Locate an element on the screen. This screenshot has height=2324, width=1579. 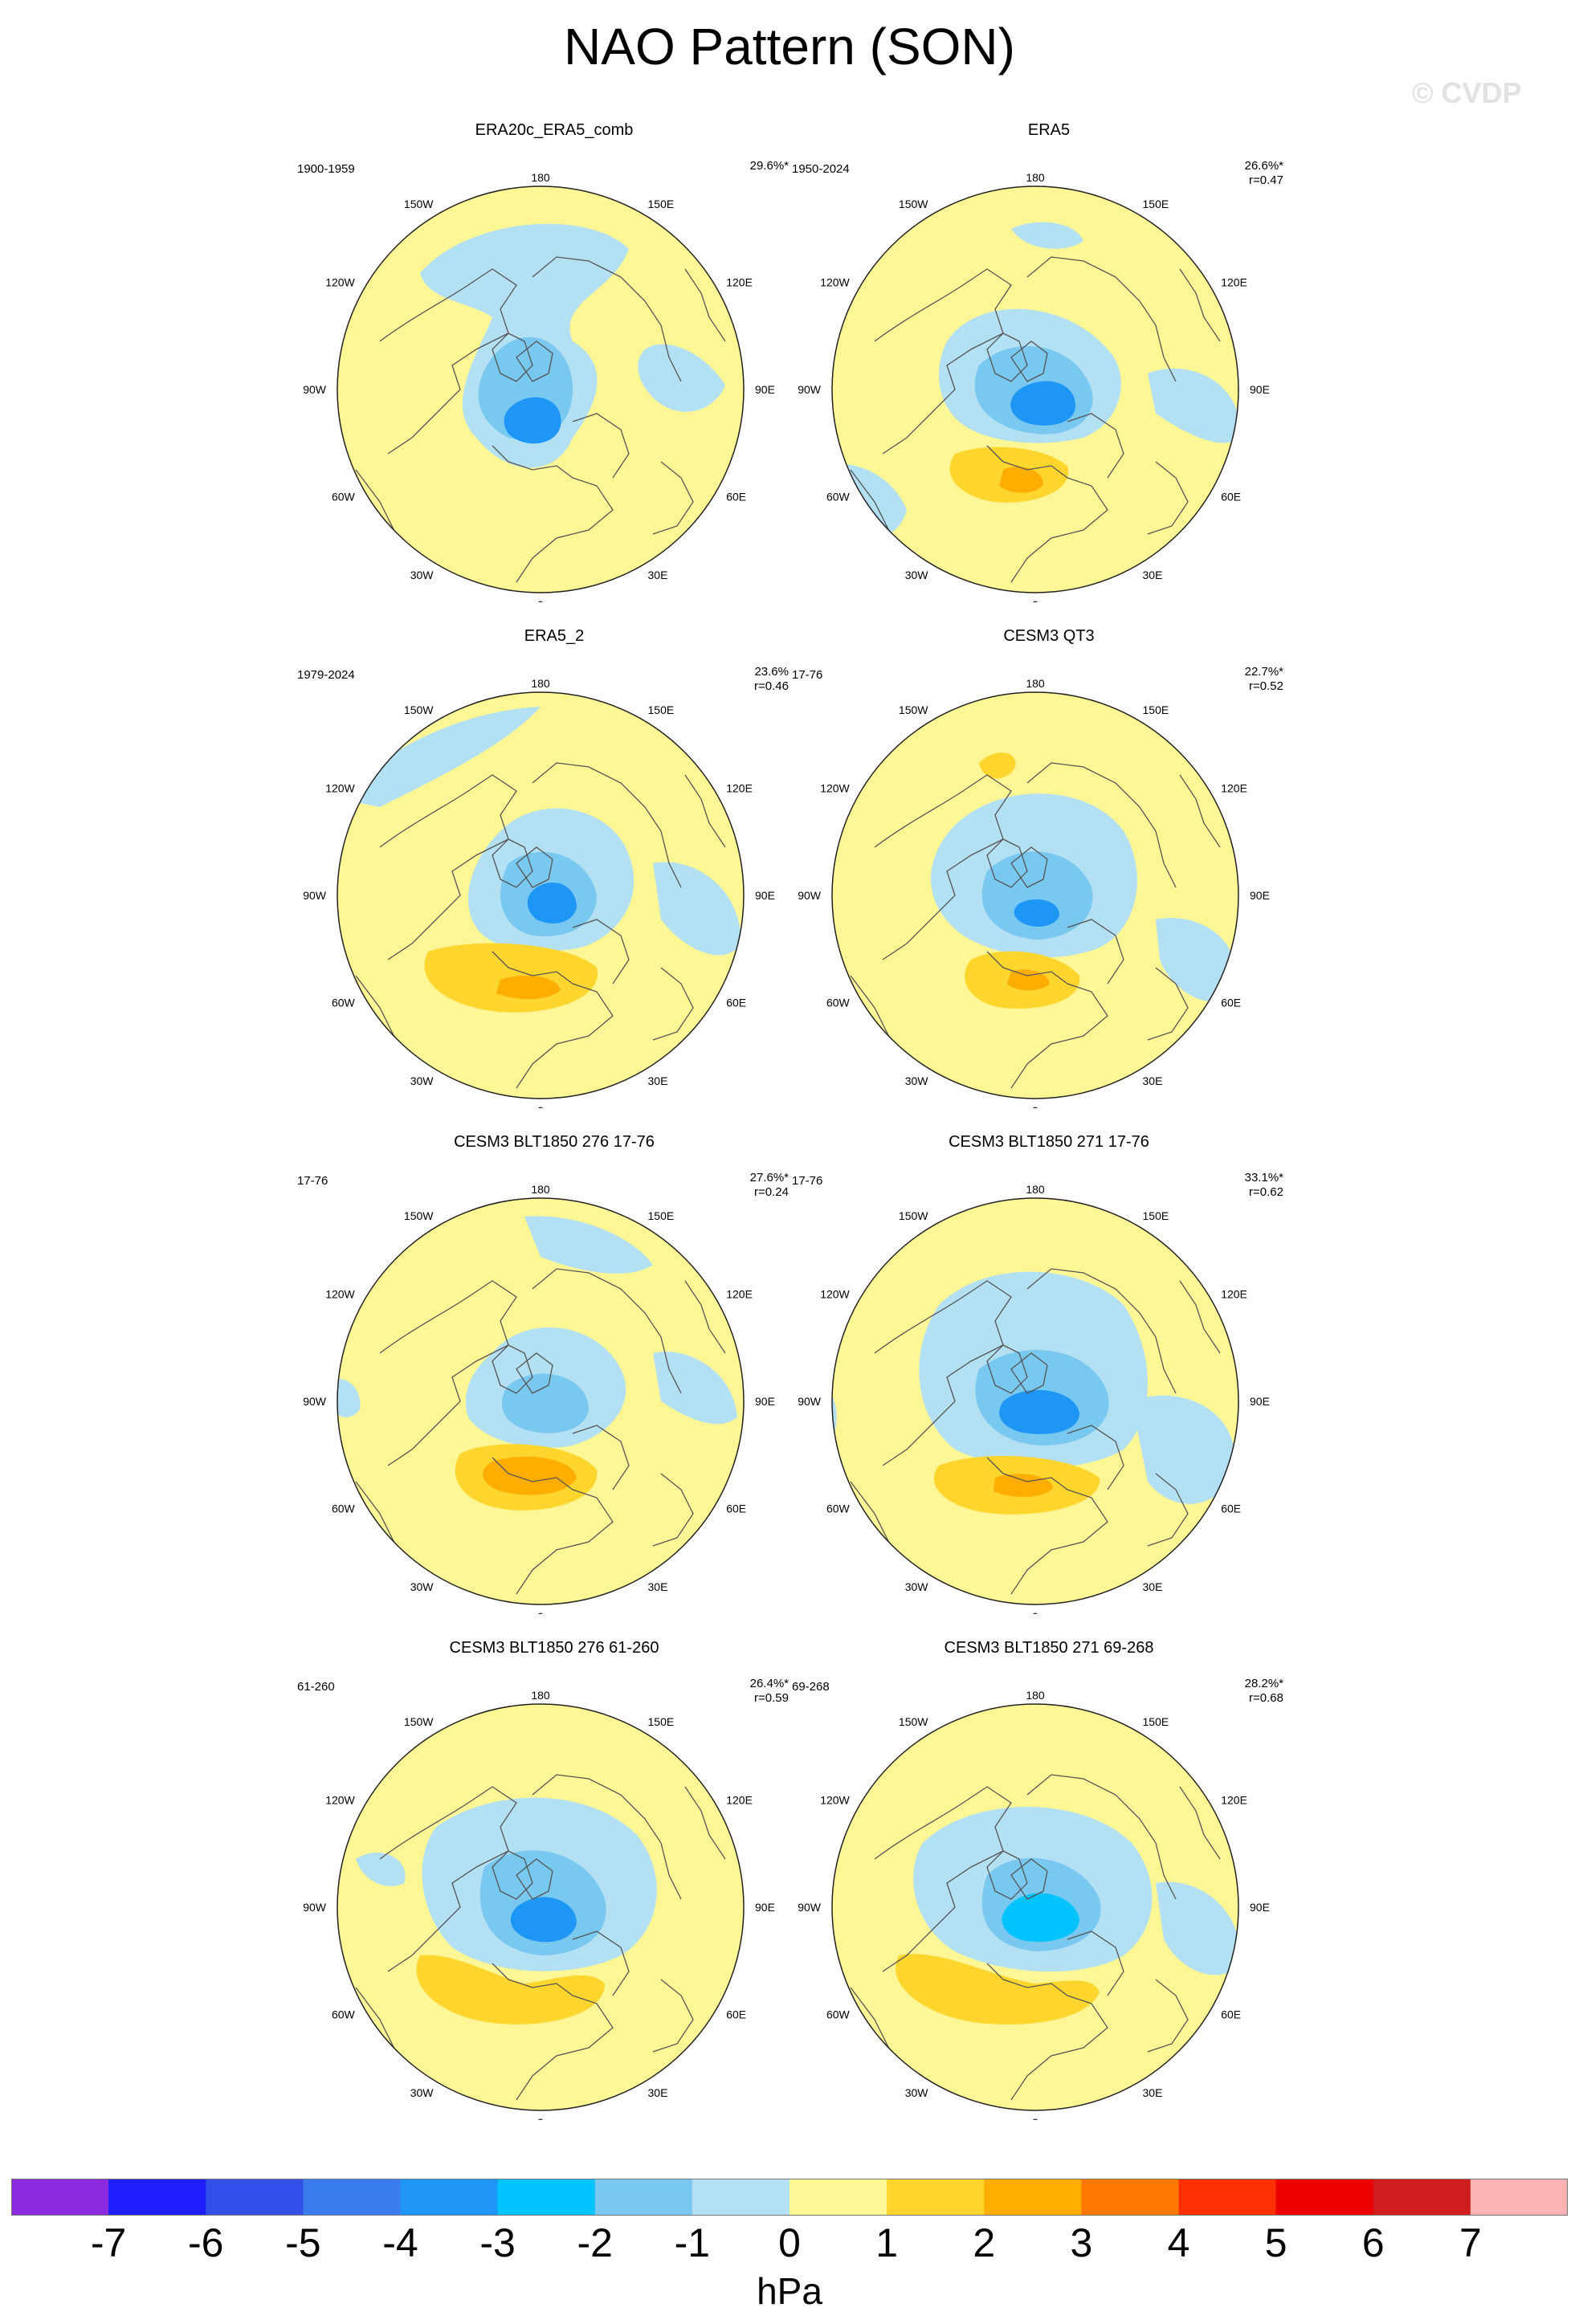
colorbar-tick-label: 0 is located at coordinates (789, 2243).